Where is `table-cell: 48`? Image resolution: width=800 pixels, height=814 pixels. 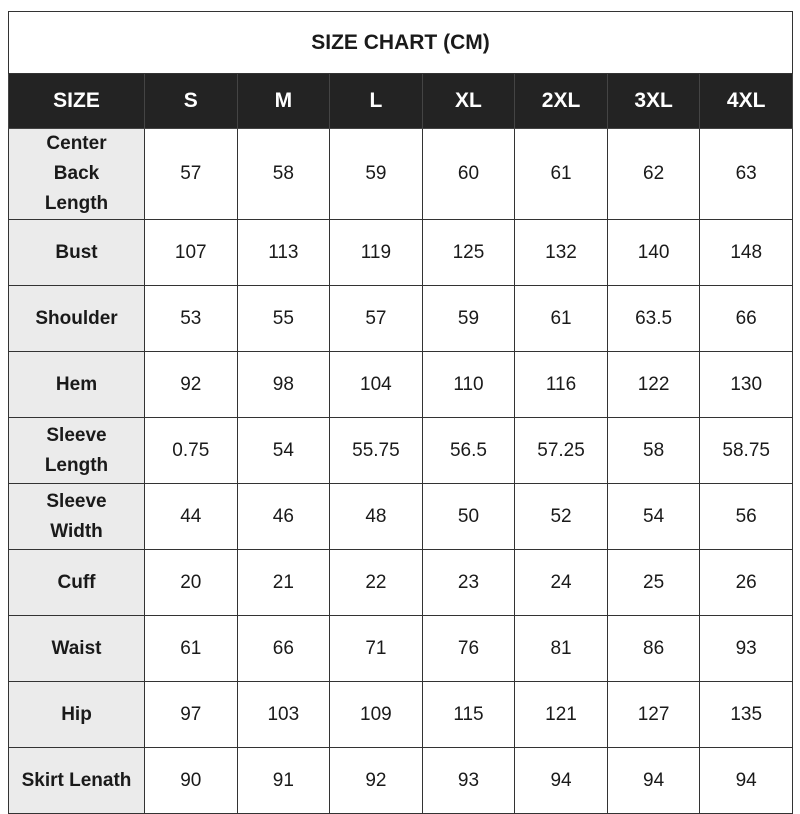 table-cell: 48 is located at coordinates (376, 516).